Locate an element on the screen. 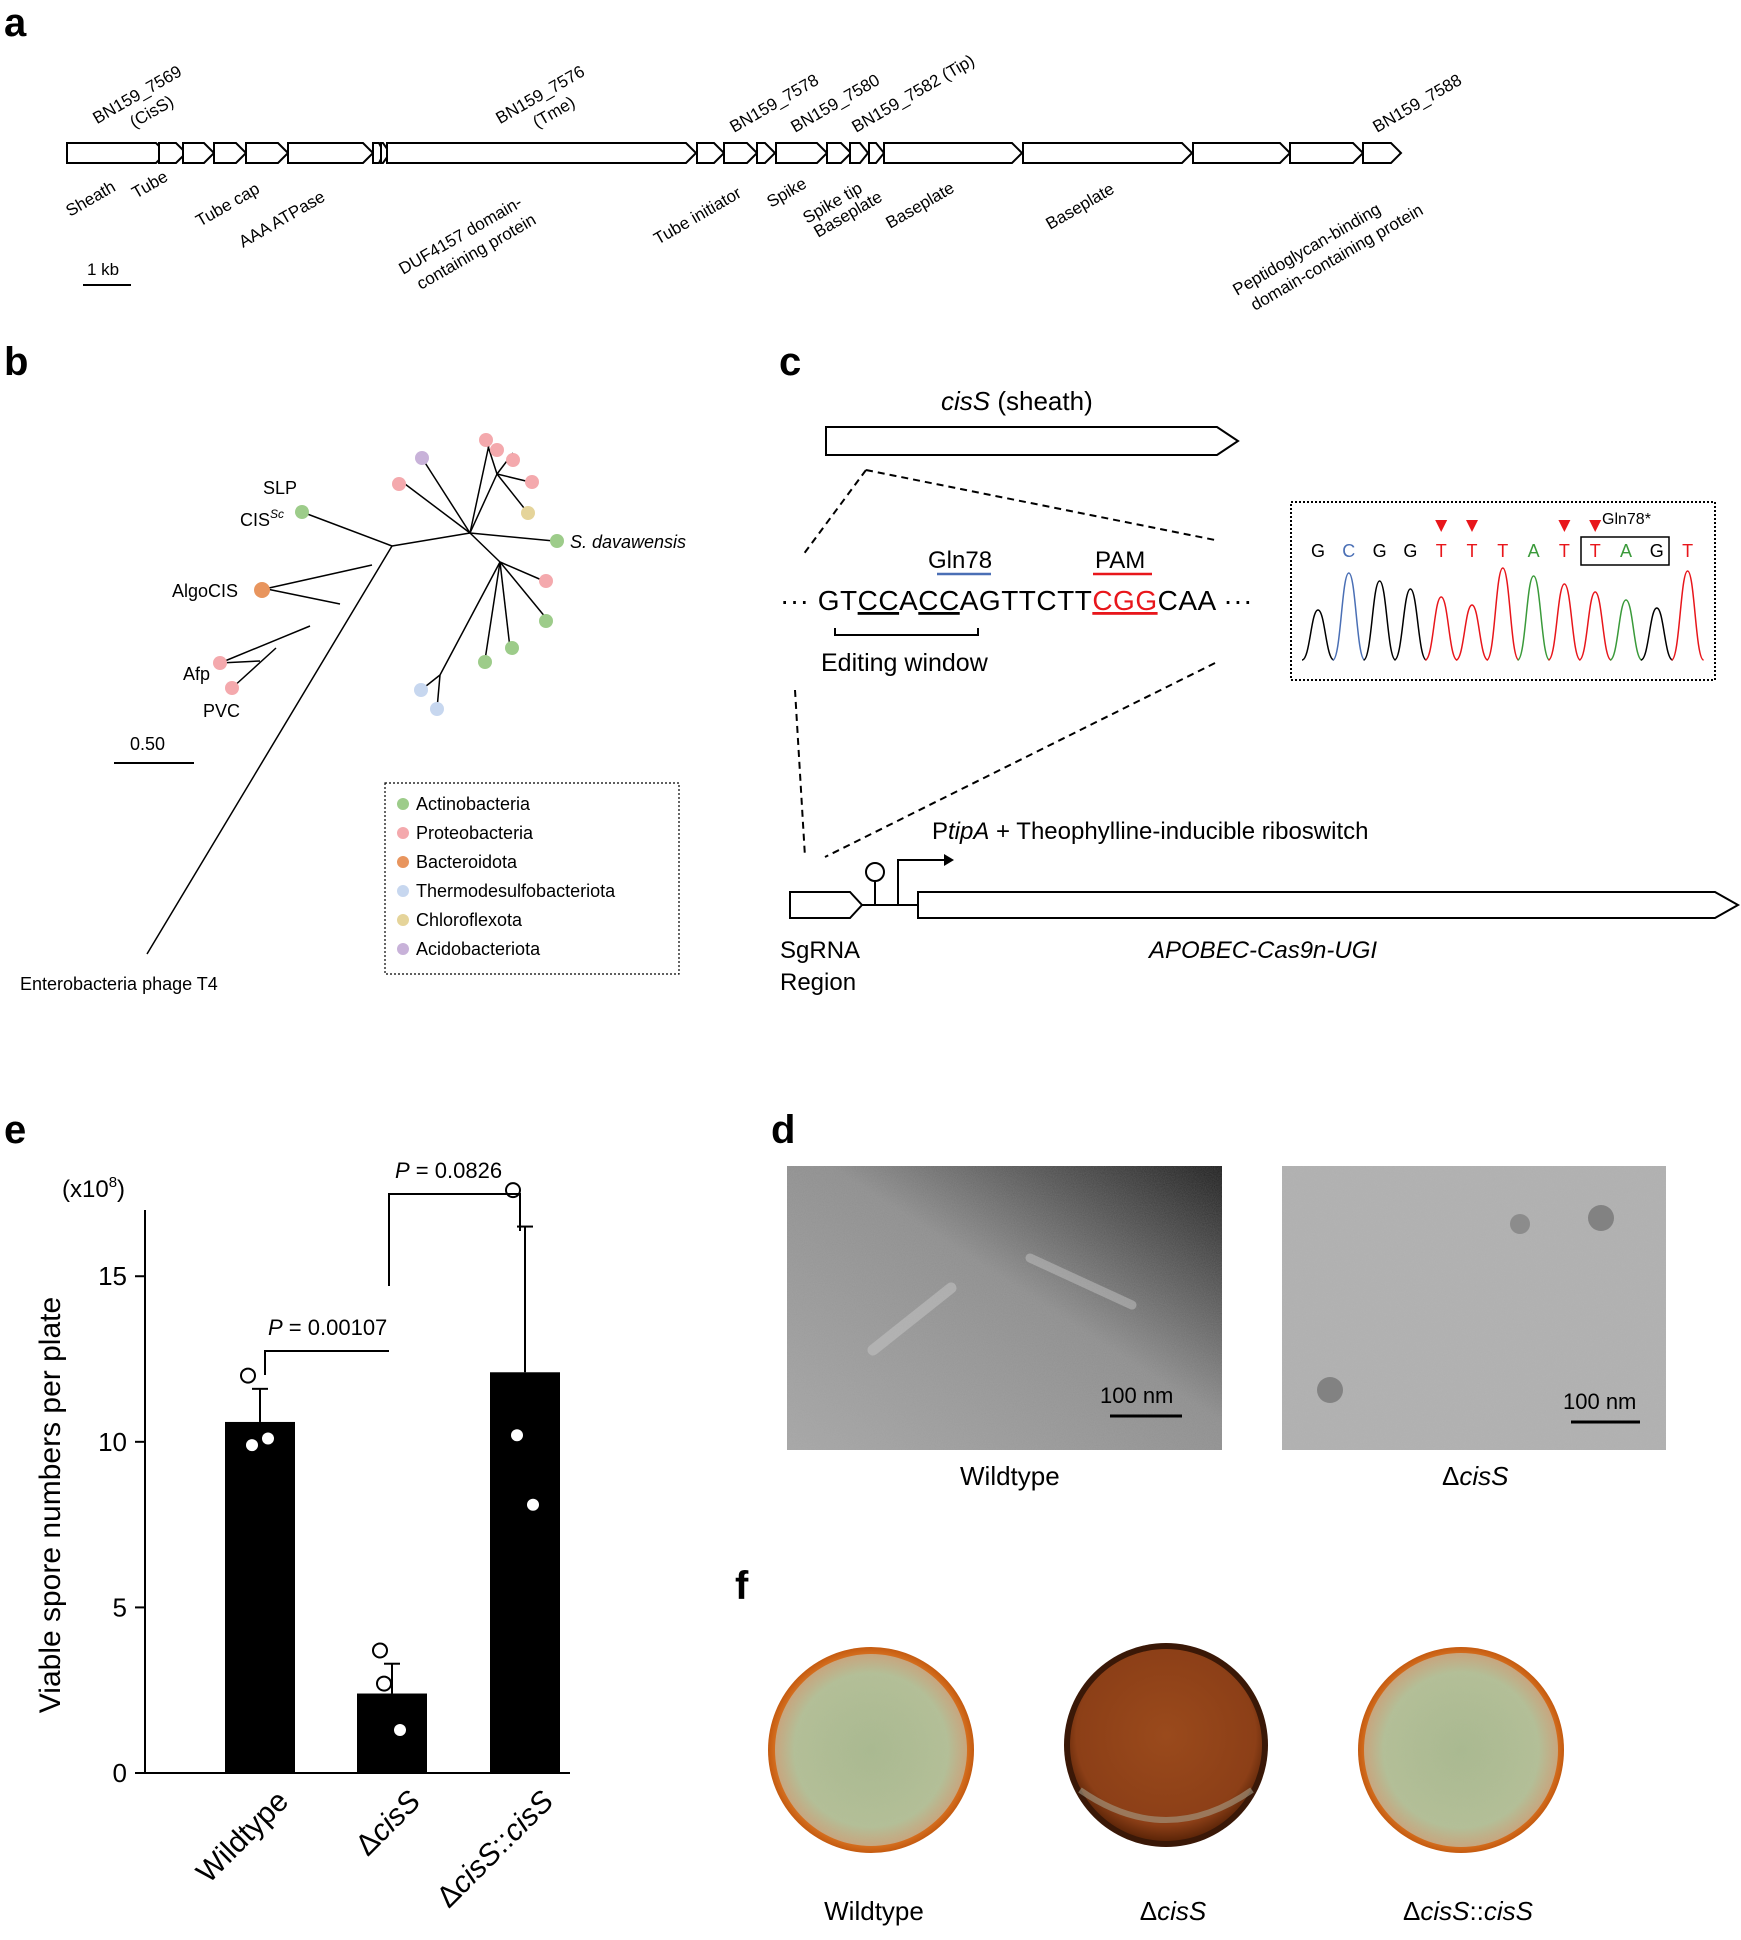  gene-cluster-map is located at coordinates (734, 153).